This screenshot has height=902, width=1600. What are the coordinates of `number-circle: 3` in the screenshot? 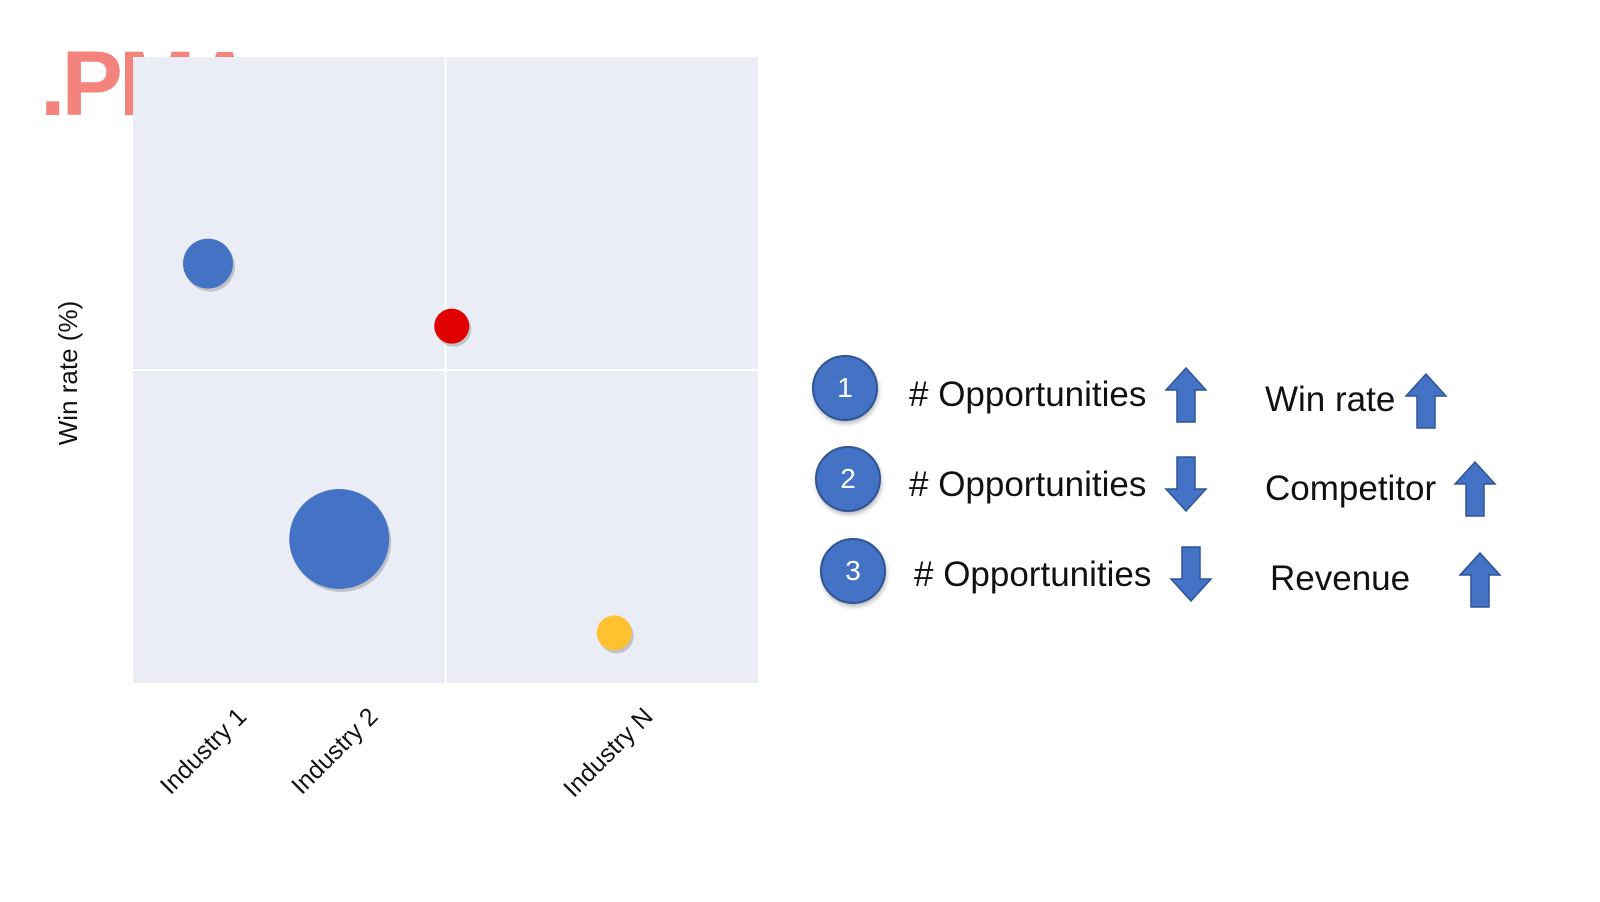 It's located at (853, 571).